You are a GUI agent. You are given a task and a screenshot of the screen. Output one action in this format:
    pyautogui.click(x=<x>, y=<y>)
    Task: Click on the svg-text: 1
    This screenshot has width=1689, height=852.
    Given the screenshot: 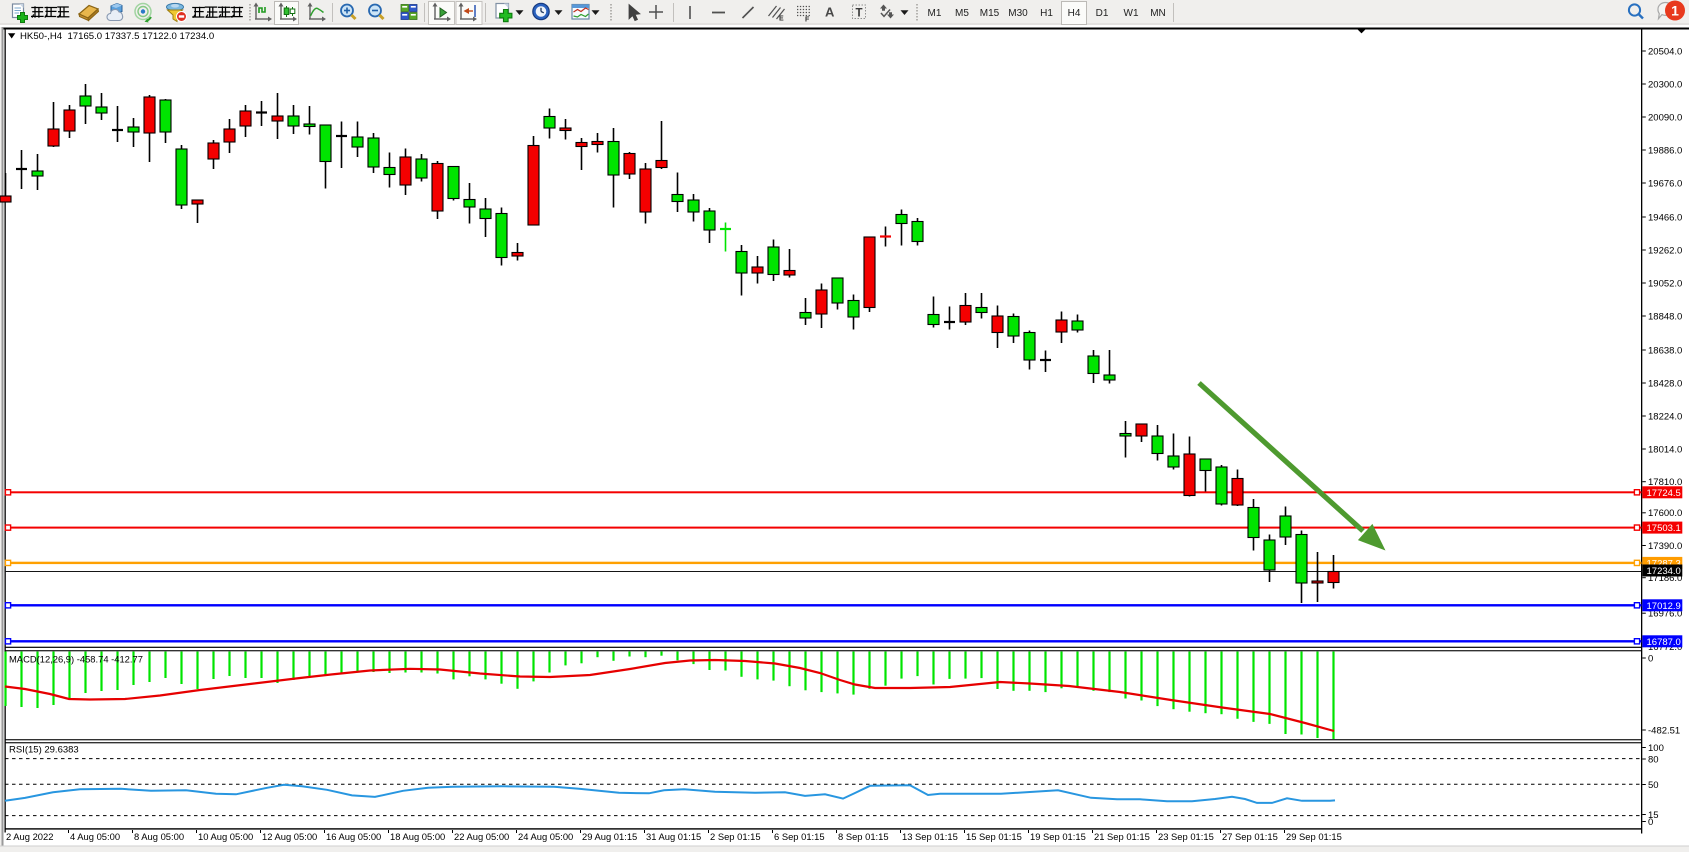 What is the action you would take?
    pyautogui.click(x=1675, y=11)
    